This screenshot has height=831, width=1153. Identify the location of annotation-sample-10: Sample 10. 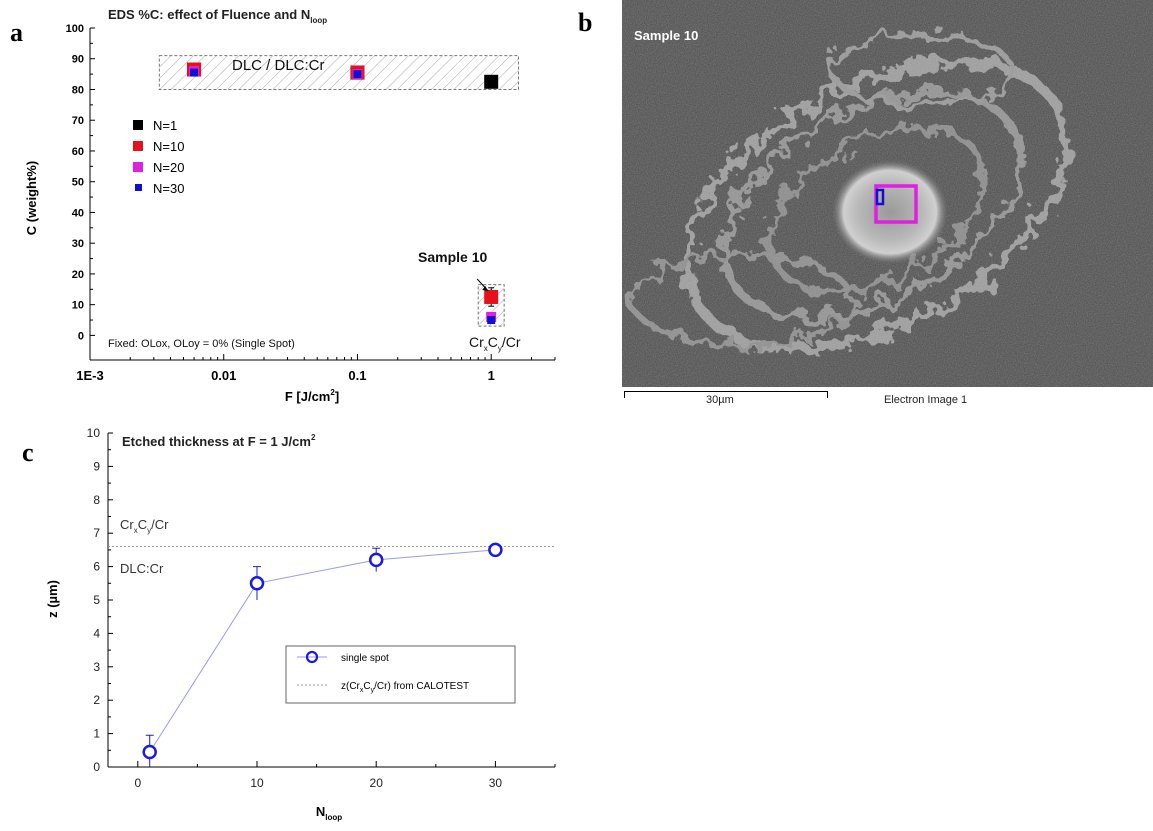
(452, 257).